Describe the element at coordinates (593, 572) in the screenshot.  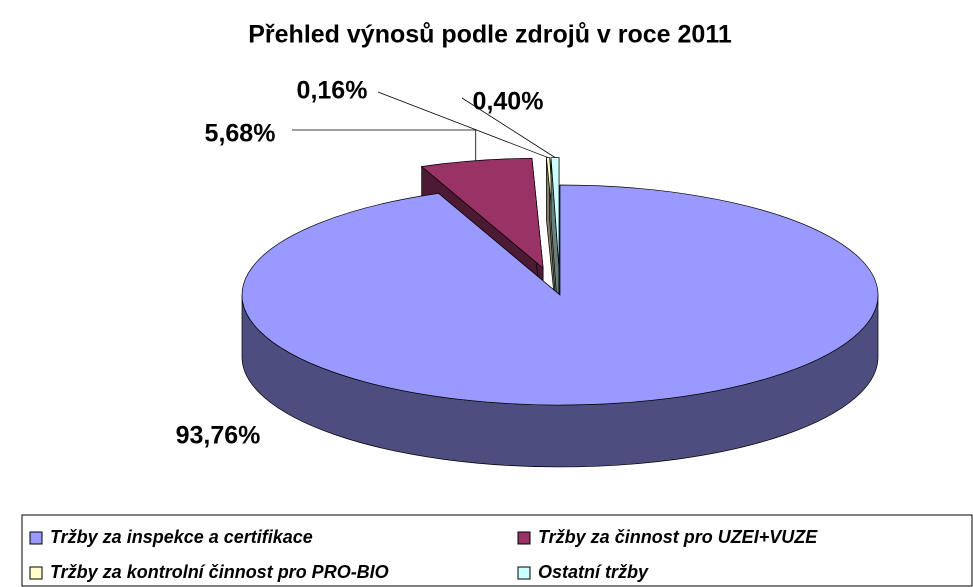
I see `legend-label: Ostatní tržby` at that location.